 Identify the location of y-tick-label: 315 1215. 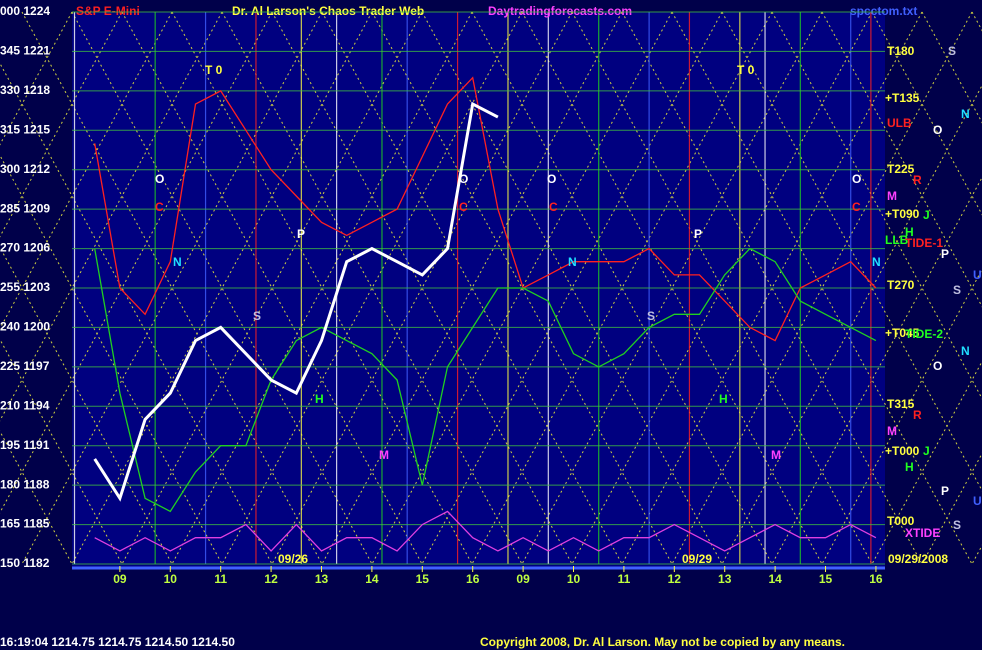
(25, 129).